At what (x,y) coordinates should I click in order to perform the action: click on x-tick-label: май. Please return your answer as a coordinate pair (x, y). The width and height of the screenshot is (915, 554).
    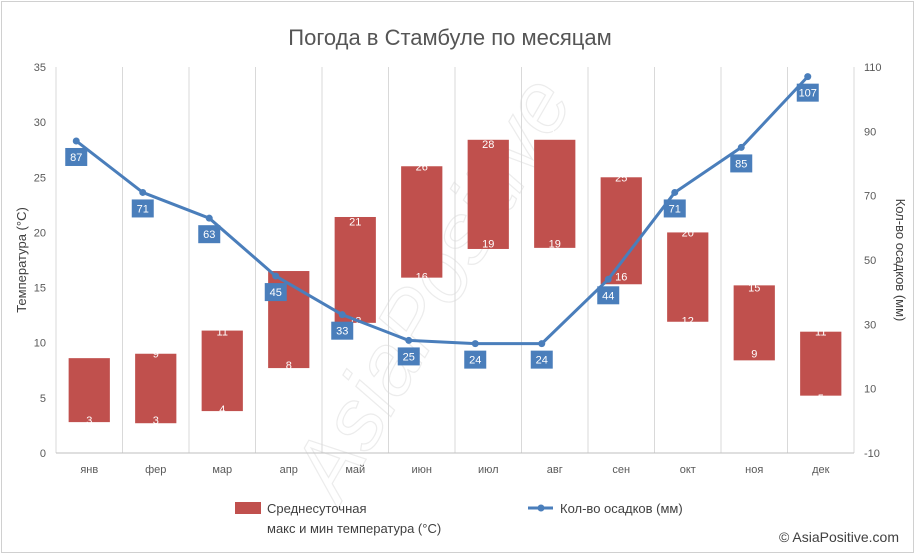
    Looking at the image, I should click on (355, 470).